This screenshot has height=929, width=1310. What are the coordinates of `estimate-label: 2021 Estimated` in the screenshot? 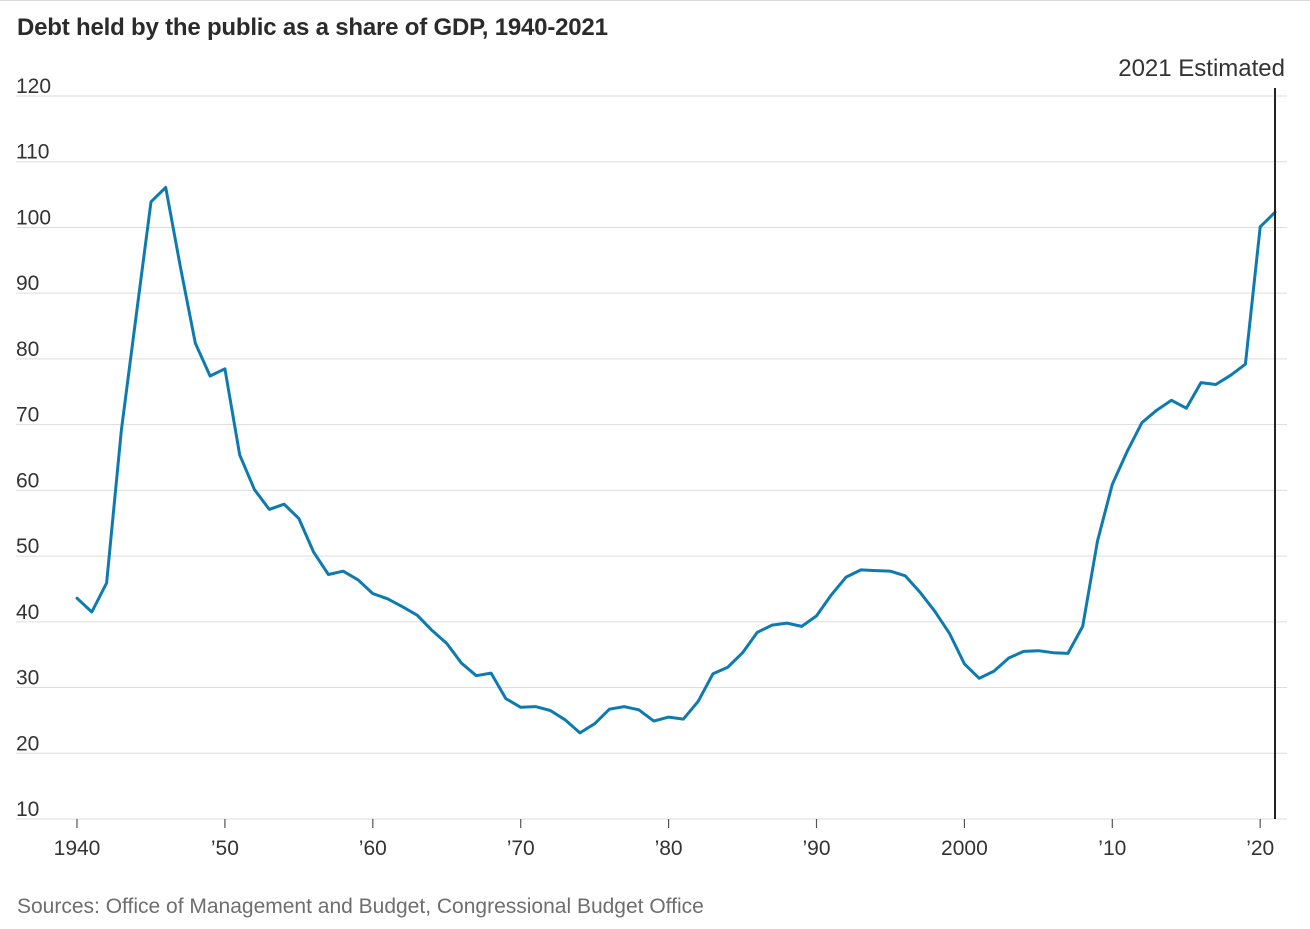 It's located at (1201, 68).